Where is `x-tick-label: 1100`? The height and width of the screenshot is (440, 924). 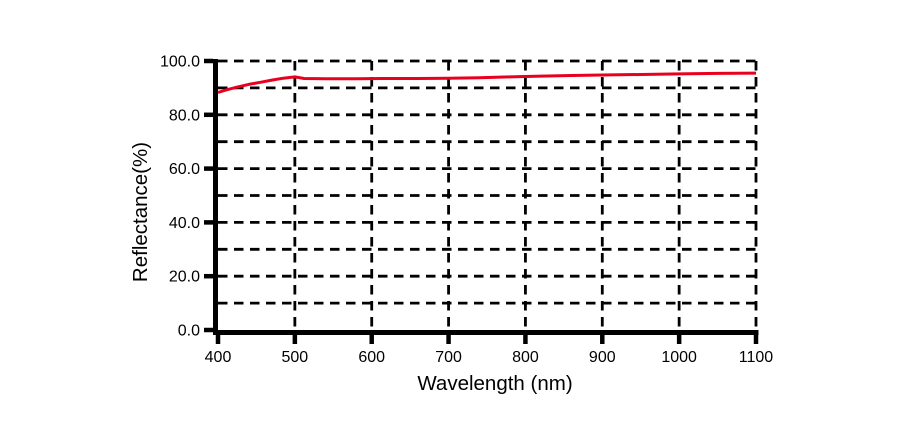
x-tick-label: 1100 is located at coordinates (756, 357).